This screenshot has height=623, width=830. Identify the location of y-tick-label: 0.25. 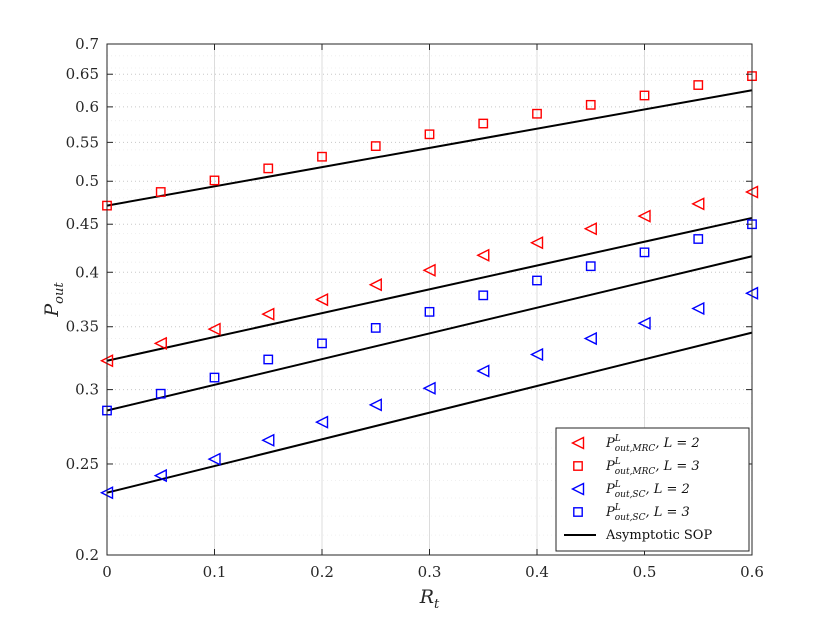
(82, 464).